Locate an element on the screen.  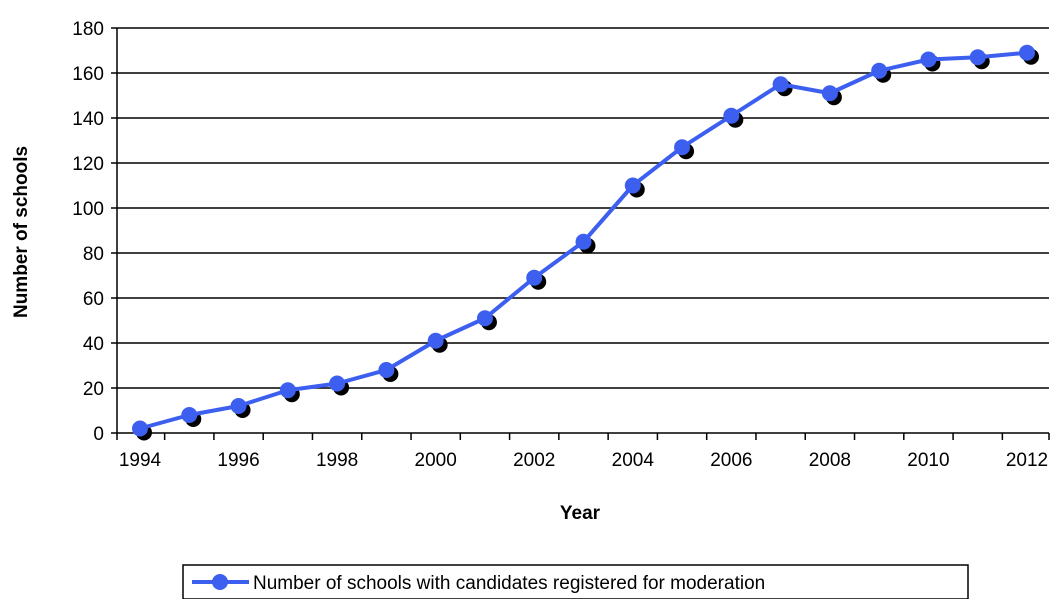
y-tick-label: 100 is located at coordinates (88, 209).